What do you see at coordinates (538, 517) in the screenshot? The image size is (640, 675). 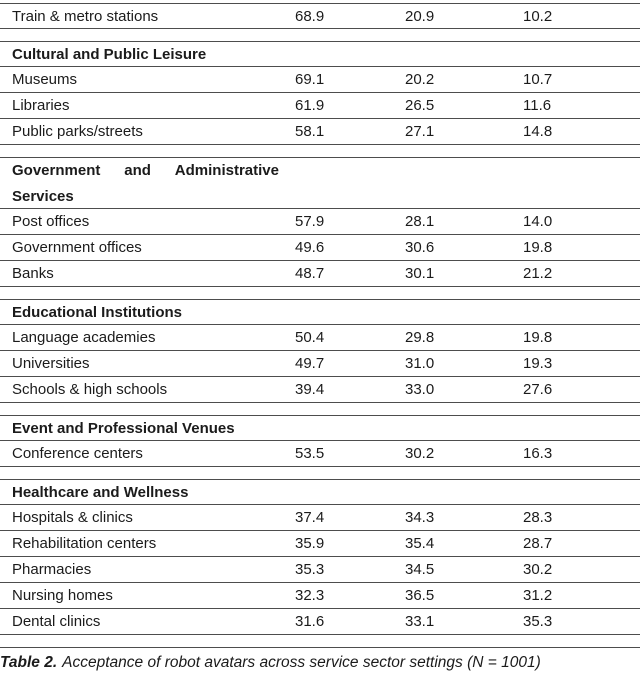 I see `value-cell: 28.3` at bounding box center [538, 517].